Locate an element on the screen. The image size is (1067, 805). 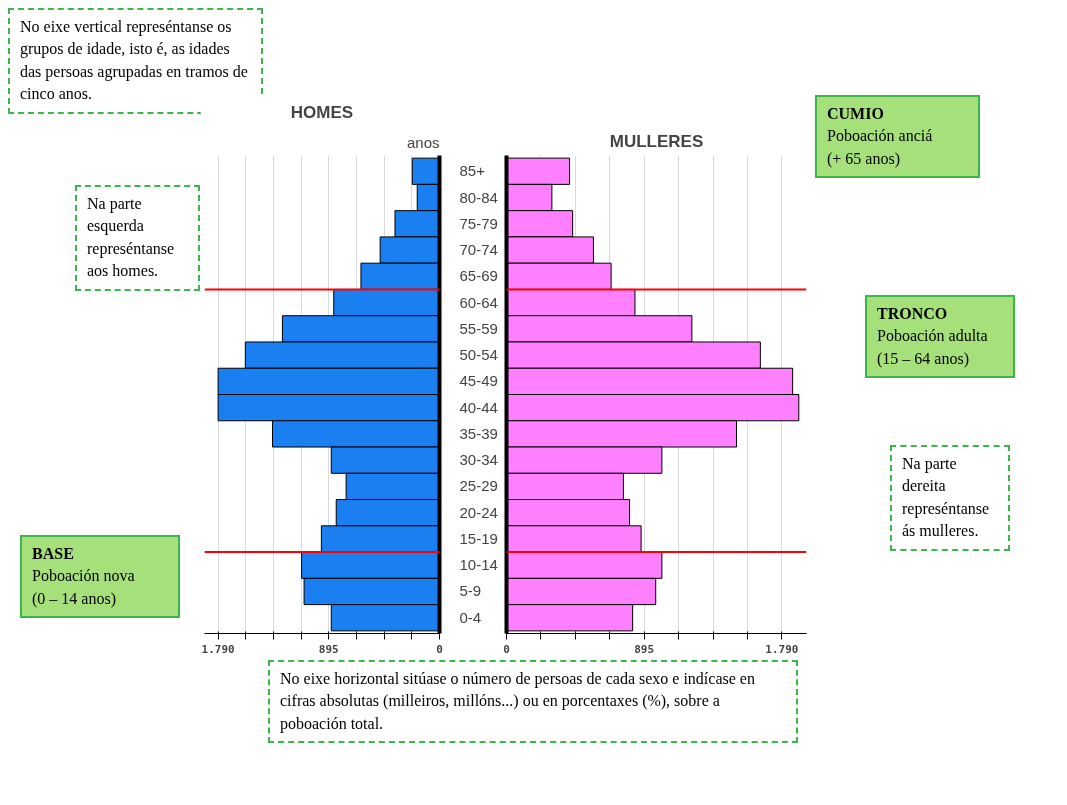
y-tick-label: 50-54 is located at coordinates (478, 355).